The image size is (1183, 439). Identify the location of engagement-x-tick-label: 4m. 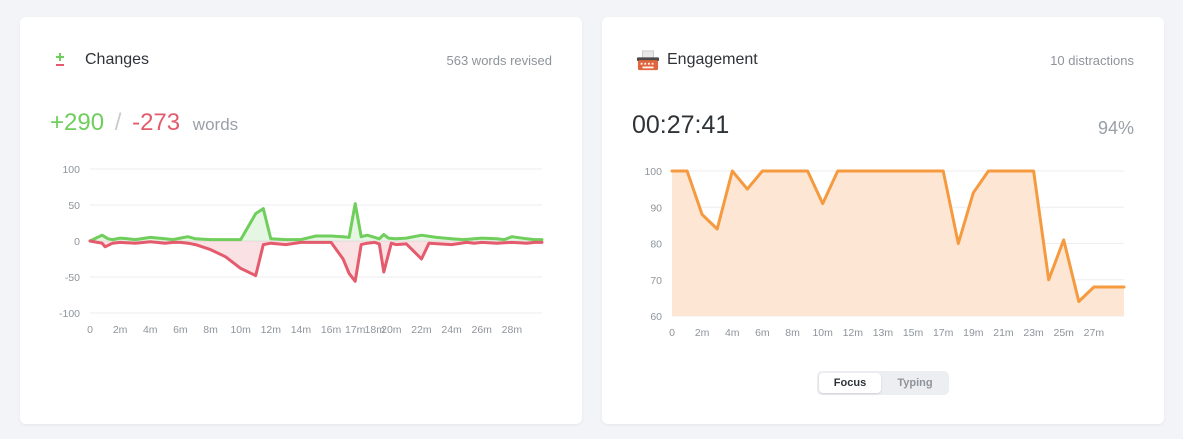
(732, 333).